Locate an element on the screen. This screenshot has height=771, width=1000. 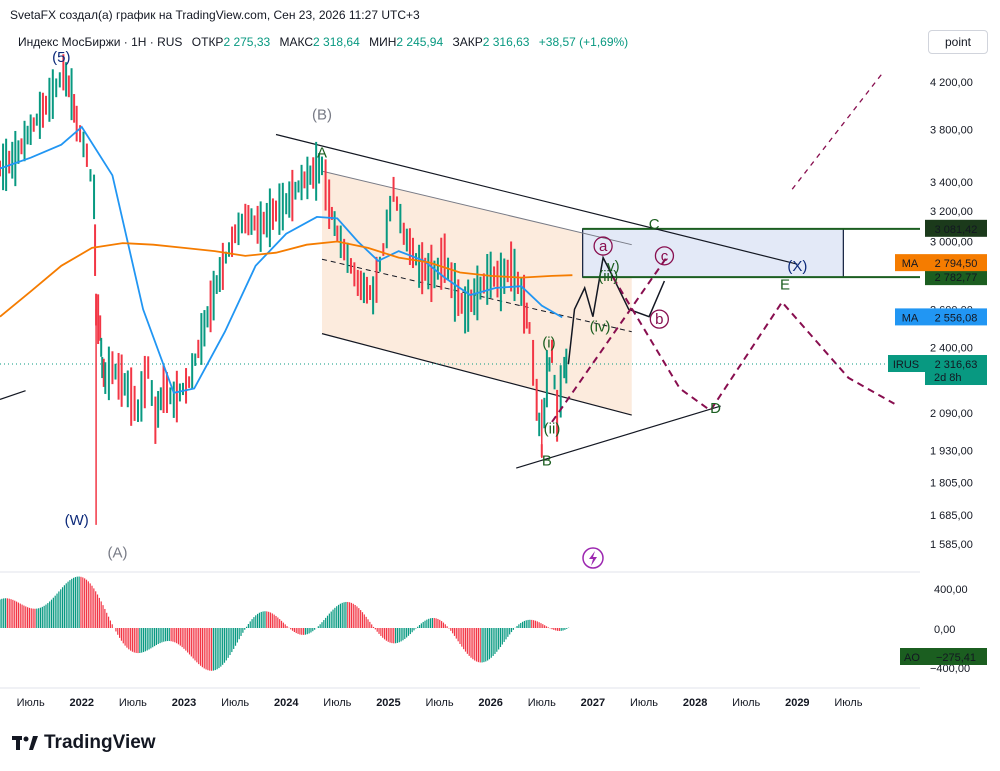
ma-slow-price-name: MA is located at coordinates (910, 264).